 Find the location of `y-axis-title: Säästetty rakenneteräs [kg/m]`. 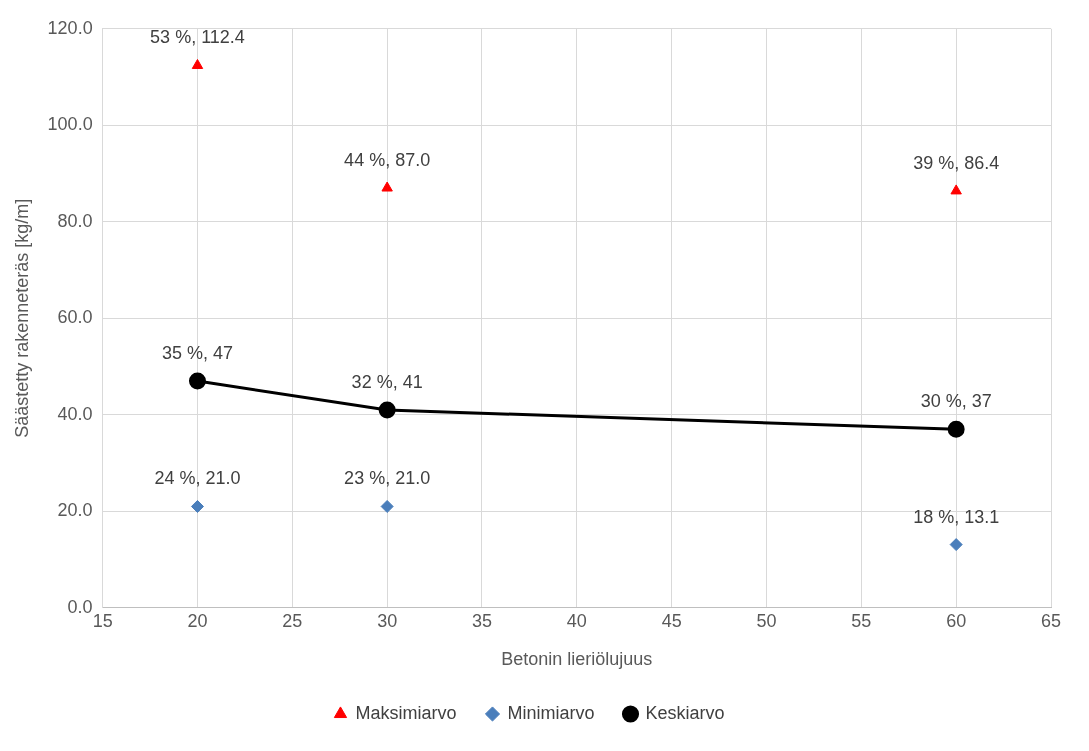

y-axis-title: Säästetty rakenneteräs [kg/m] is located at coordinates (21, 318).